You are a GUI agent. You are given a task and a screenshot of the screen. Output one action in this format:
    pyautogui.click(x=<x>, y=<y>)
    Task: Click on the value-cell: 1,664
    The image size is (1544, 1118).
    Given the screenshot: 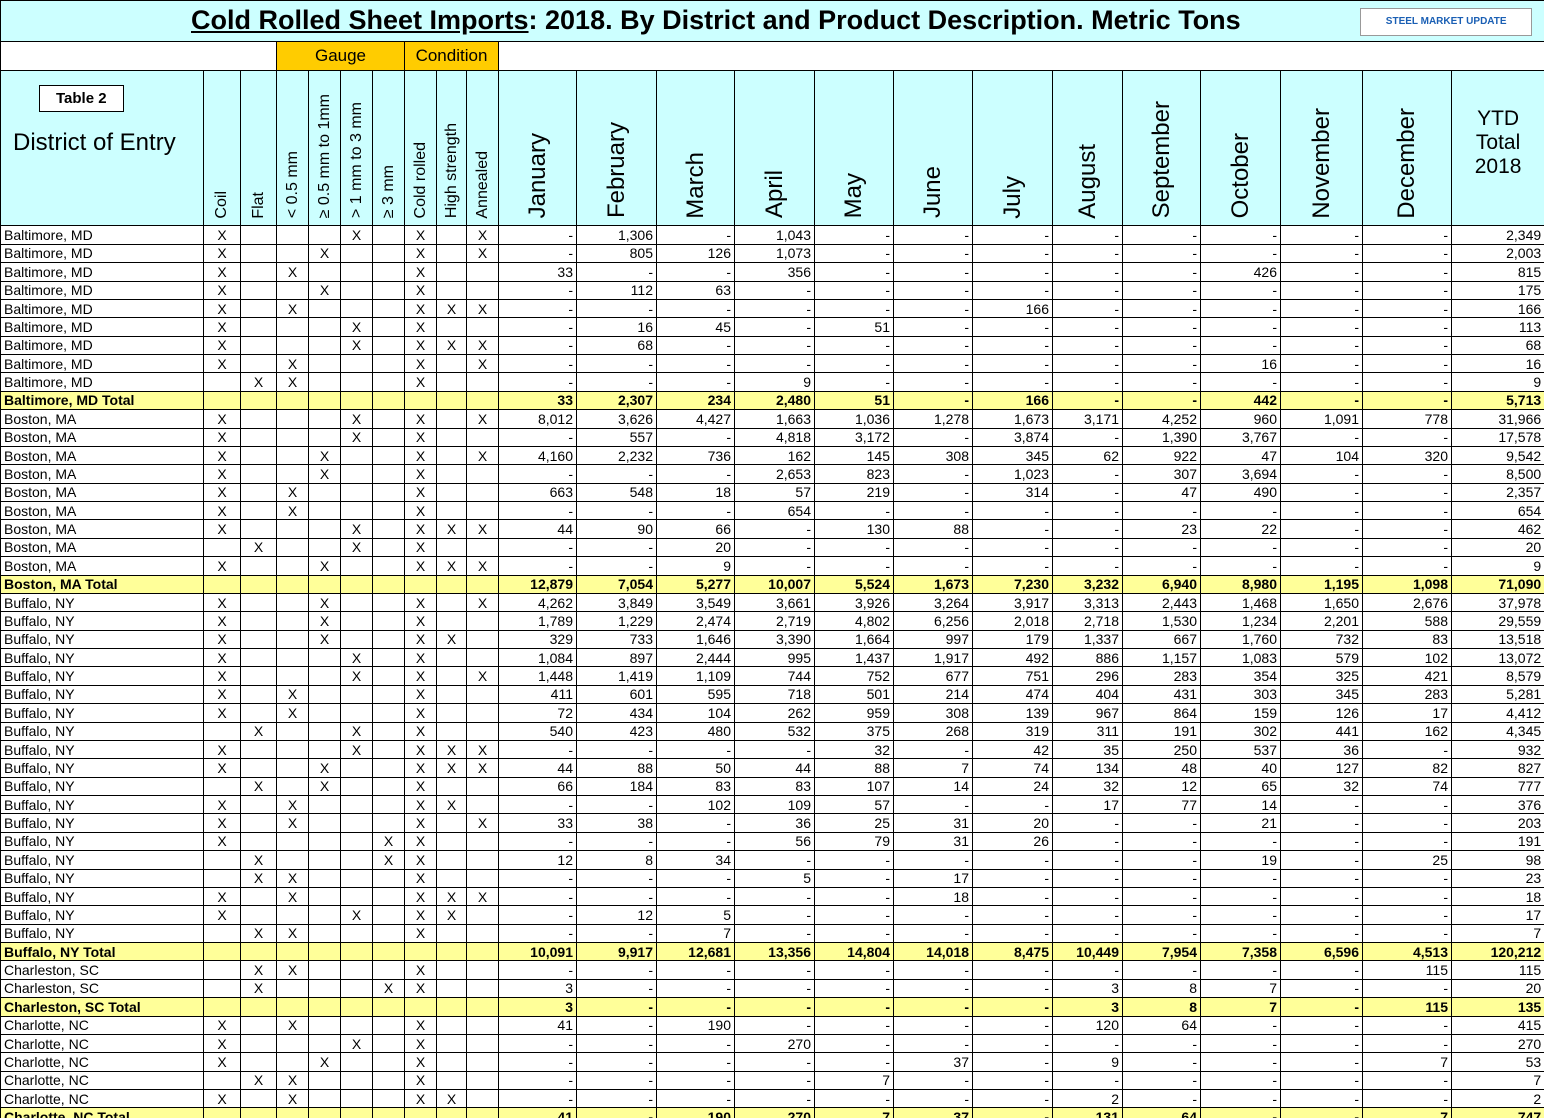 What is the action you would take?
    pyautogui.click(x=854, y=639)
    